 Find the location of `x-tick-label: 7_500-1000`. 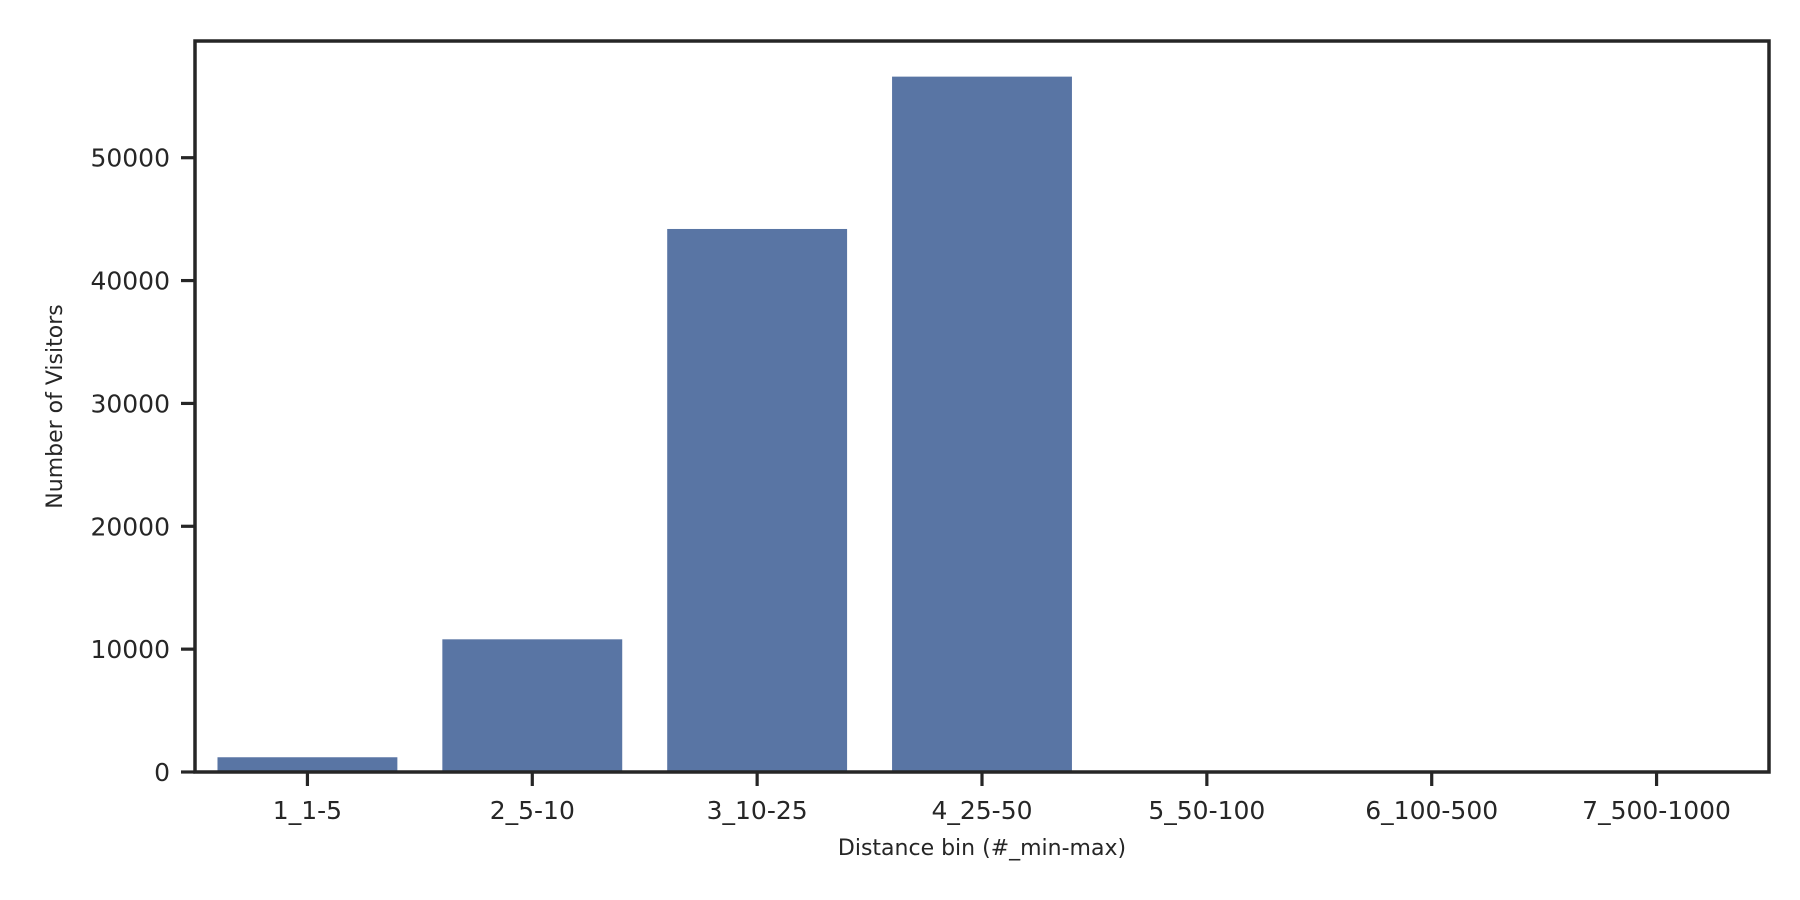

x-tick-label: 7_500-1000 is located at coordinates (1656, 810).